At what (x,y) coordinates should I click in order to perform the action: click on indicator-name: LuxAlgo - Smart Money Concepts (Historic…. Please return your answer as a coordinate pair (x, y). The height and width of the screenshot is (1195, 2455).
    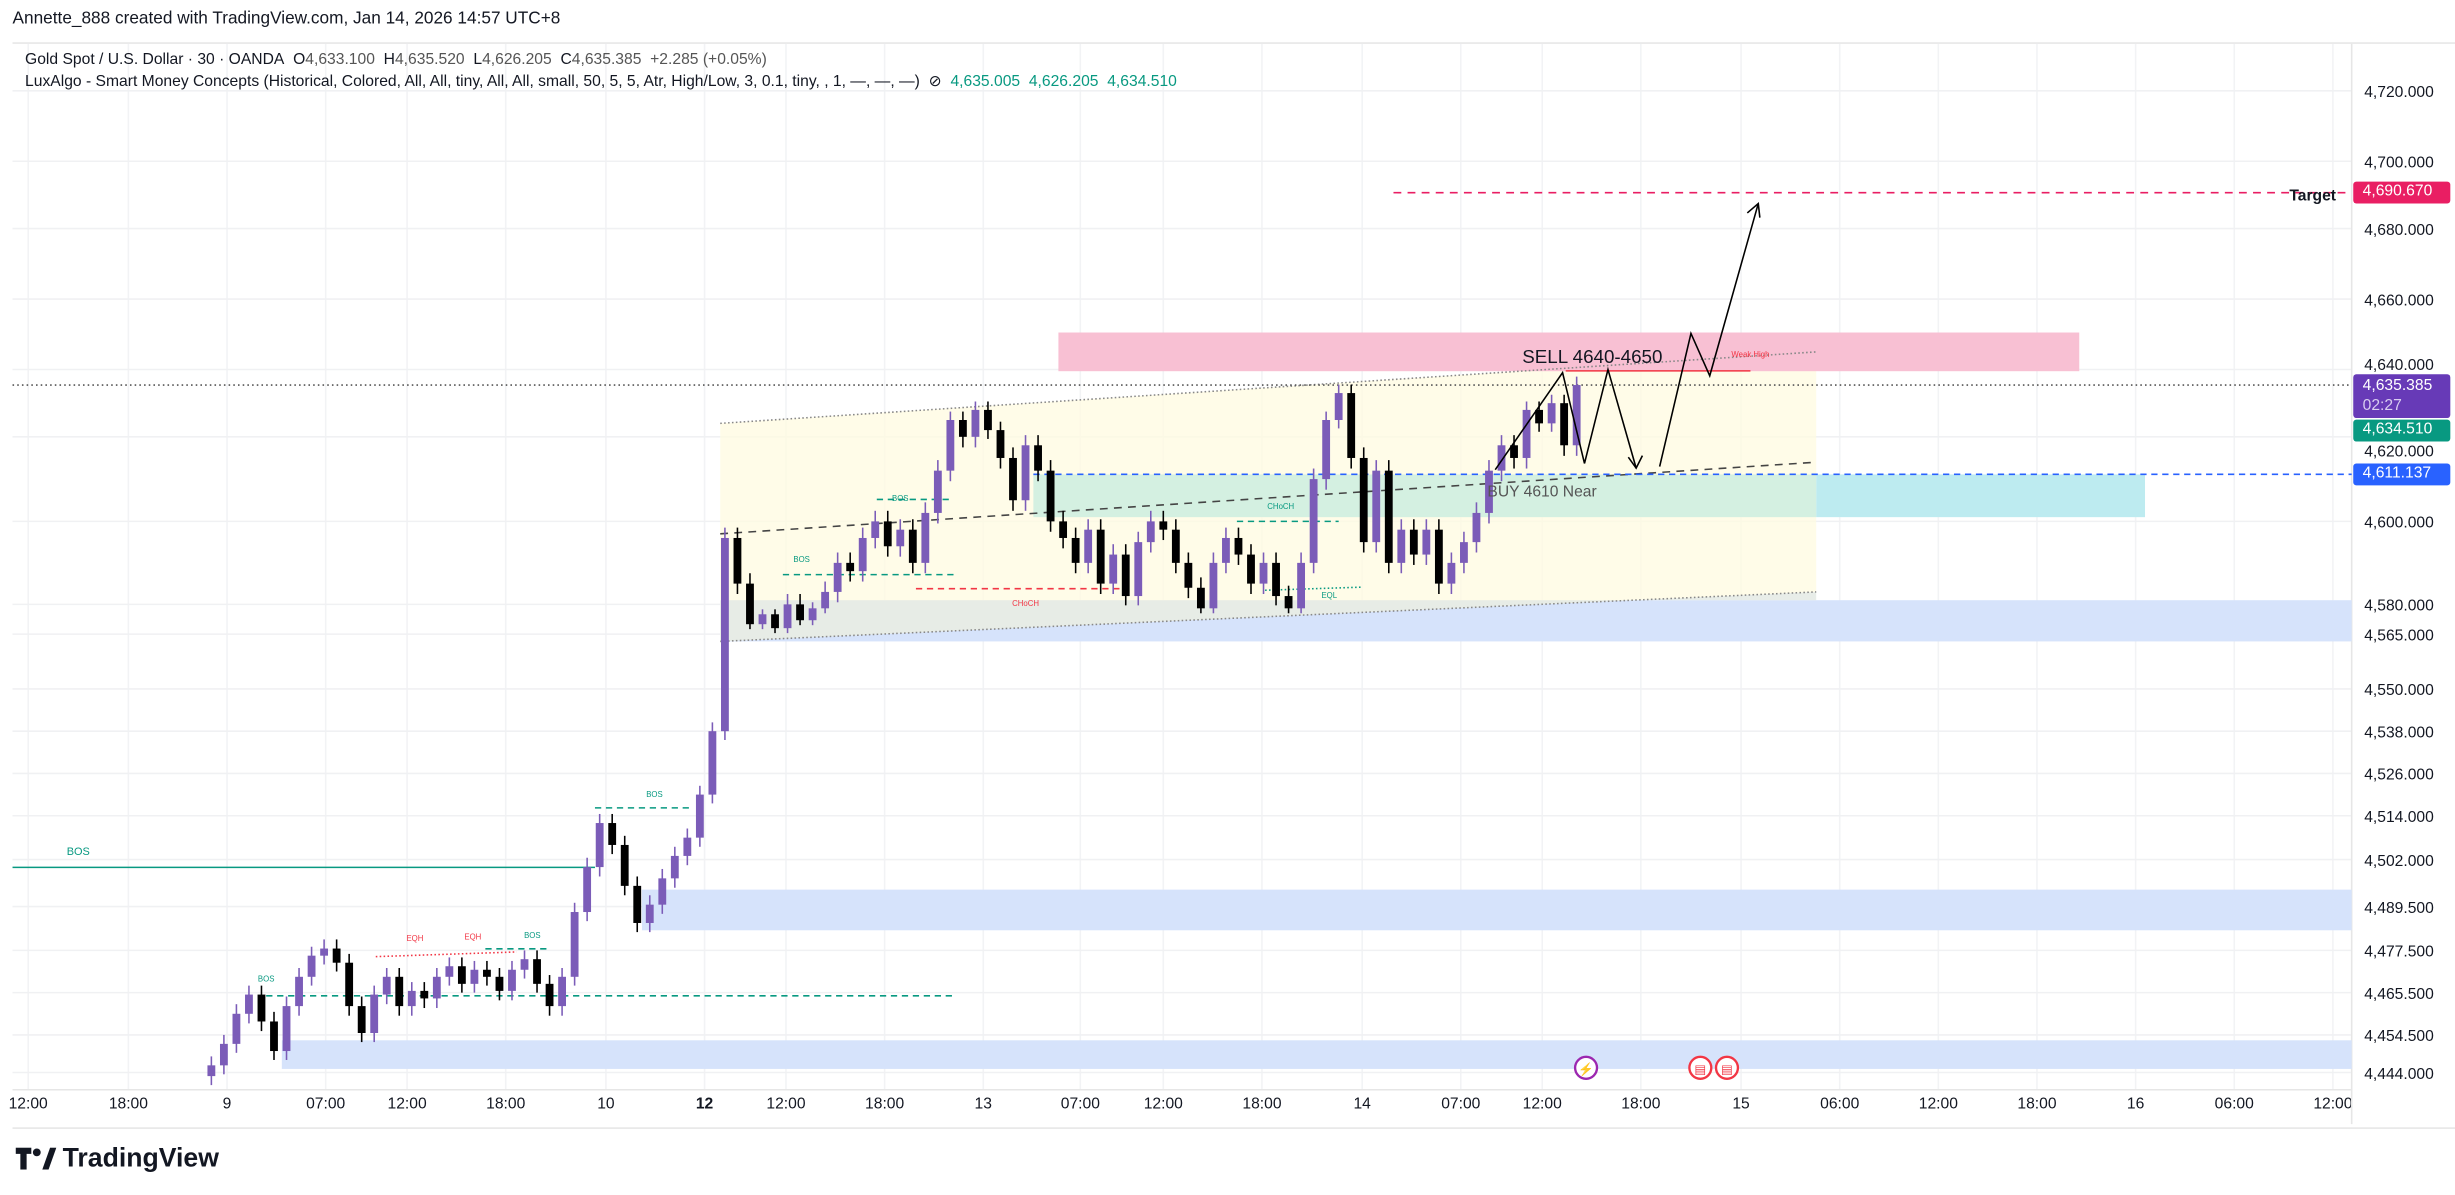
    Looking at the image, I should click on (472, 82).